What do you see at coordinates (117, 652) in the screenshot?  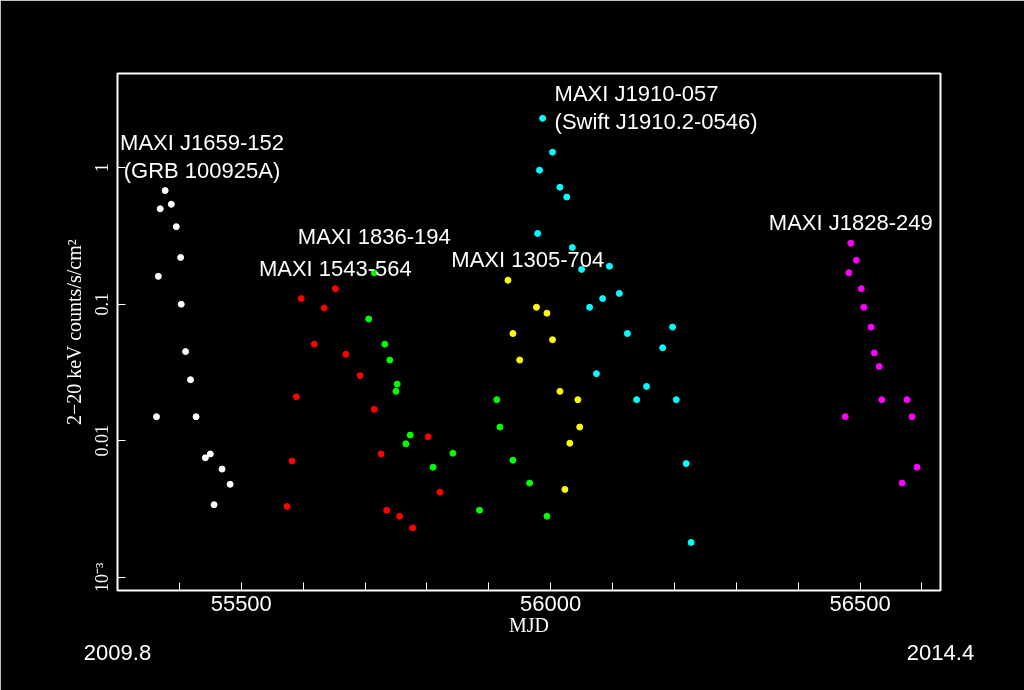 I see `text: 2009.8` at bounding box center [117, 652].